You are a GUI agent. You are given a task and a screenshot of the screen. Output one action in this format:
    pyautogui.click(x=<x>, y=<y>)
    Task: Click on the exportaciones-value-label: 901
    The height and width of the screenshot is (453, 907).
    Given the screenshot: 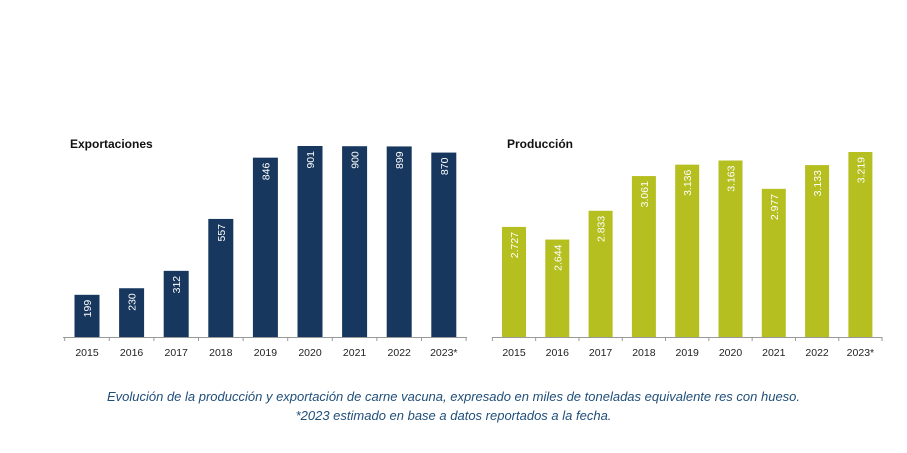 What is the action you would take?
    pyautogui.click(x=311, y=160)
    